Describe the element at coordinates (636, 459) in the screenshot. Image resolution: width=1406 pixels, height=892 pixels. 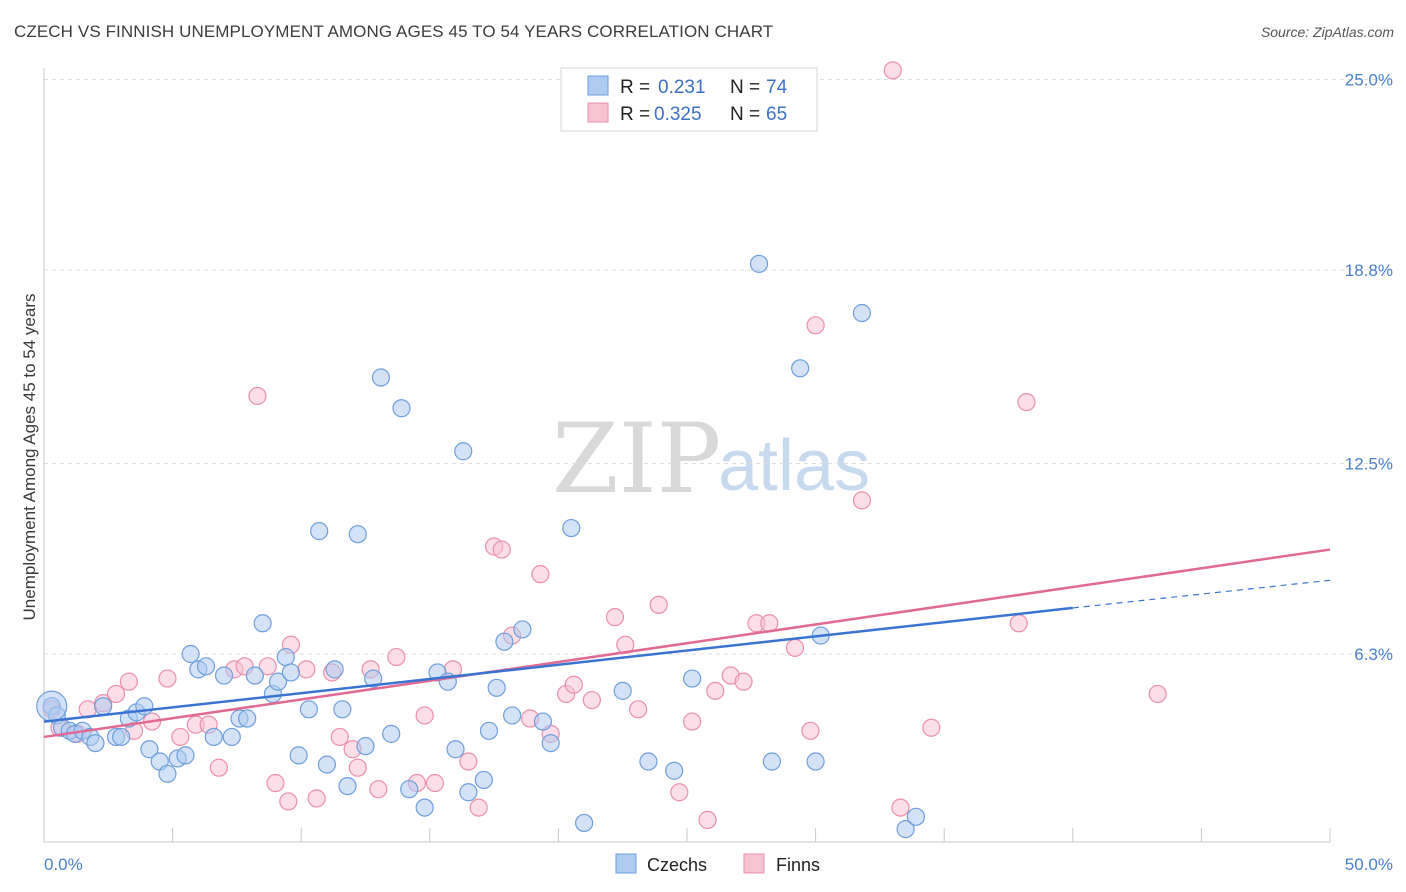
I see `watermark-zip: ZIP` at that location.